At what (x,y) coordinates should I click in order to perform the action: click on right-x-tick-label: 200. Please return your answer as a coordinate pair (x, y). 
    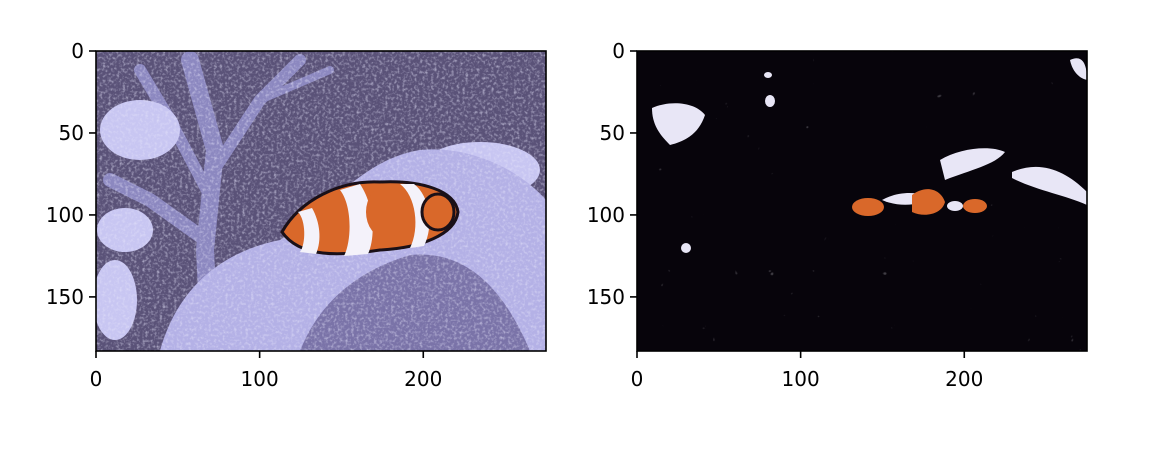
    Looking at the image, I should click on (964, 379).